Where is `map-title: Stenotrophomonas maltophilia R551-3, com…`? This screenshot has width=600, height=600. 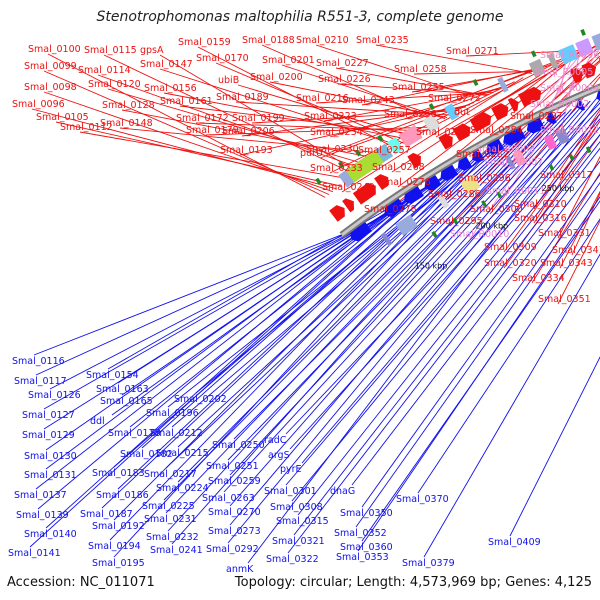 map-title: Stenotrophomonas maltophilia R551-3, com… is located at coordinates (300, 17).